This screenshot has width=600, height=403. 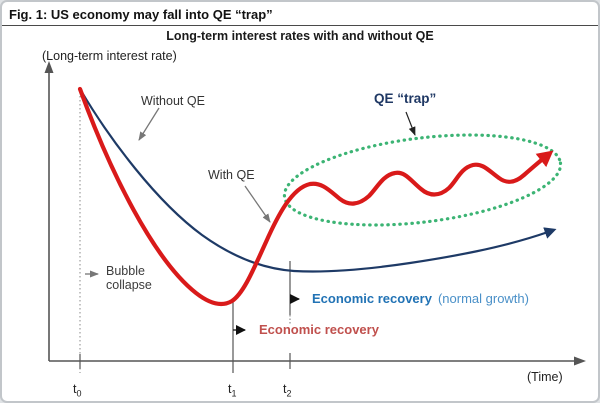 What do you see at coordinates (257, 204) in the screenshot?
I see `with-qe-pointer-arrow` at bounding box center [257, 204].